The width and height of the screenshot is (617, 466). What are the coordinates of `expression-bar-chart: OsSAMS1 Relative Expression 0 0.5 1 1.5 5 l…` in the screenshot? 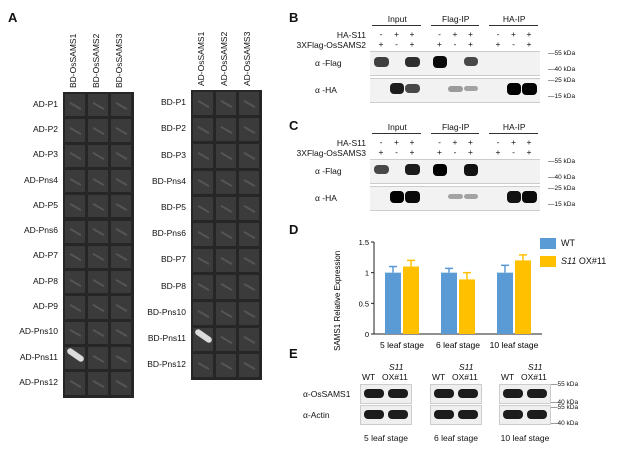 It's located at (437, 294).